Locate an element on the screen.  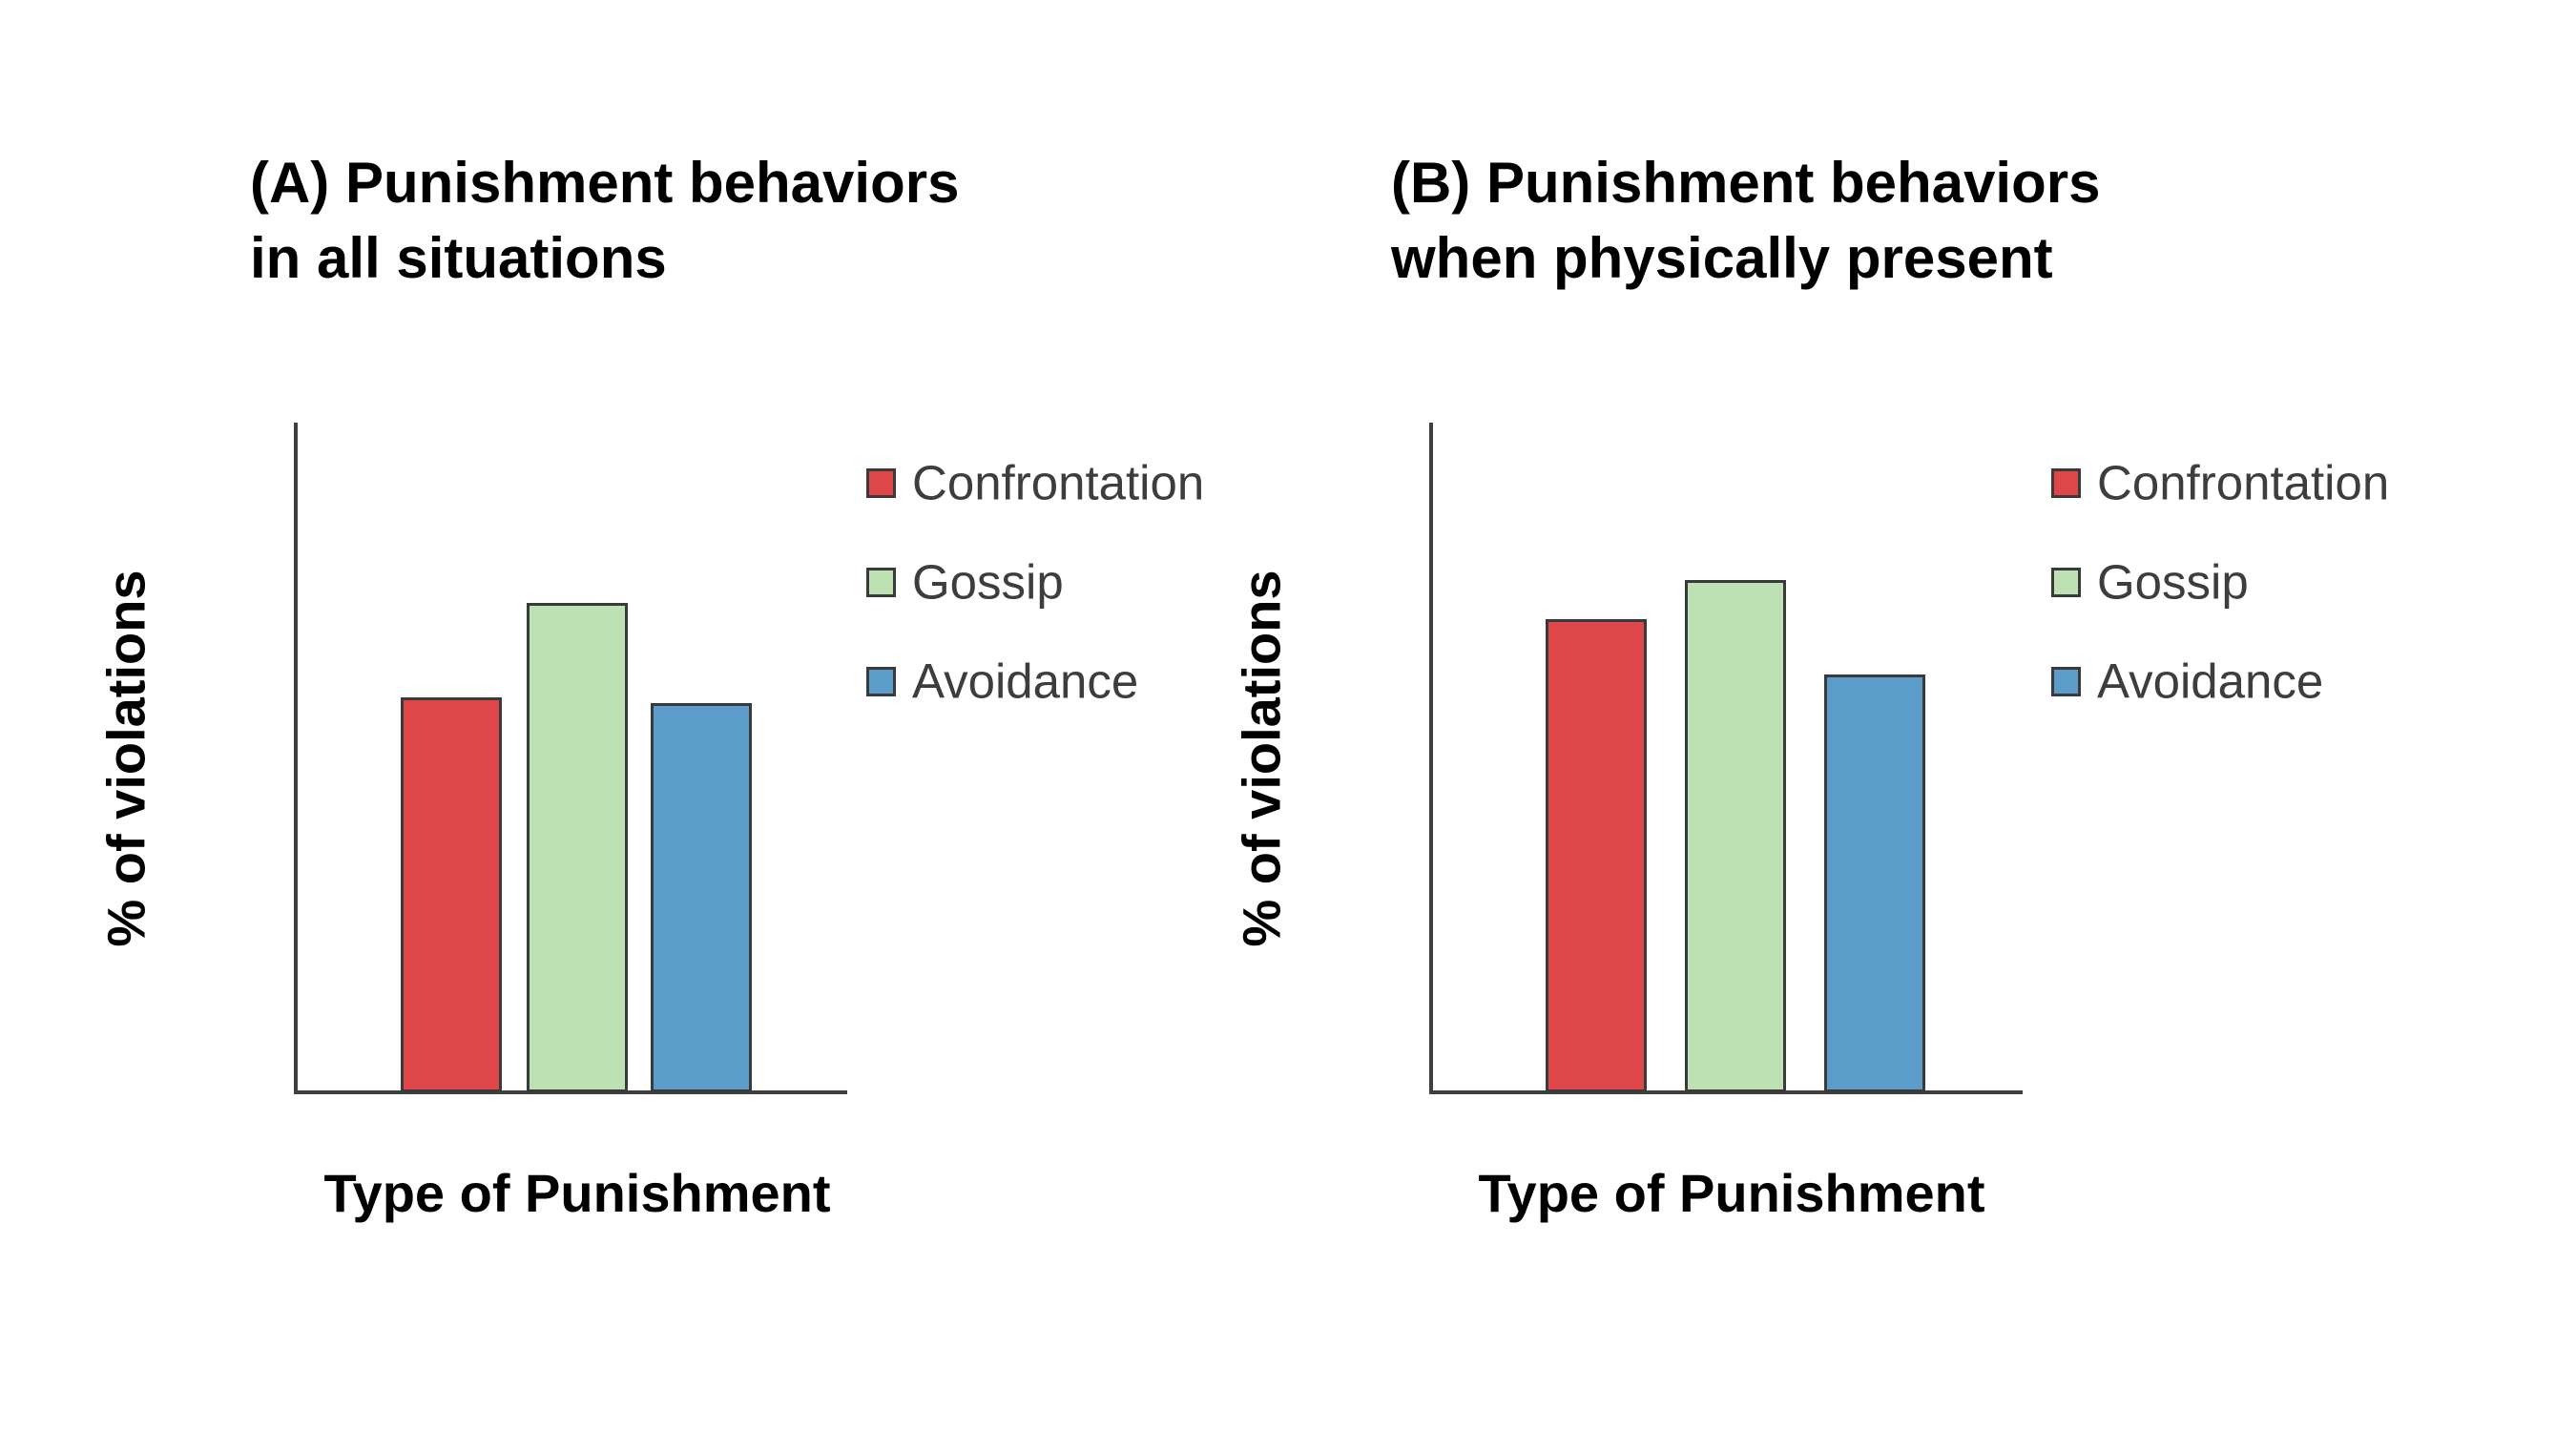
chart-b-legend-label-avoidance: Avoidance is located at coordinates (2210, 681).